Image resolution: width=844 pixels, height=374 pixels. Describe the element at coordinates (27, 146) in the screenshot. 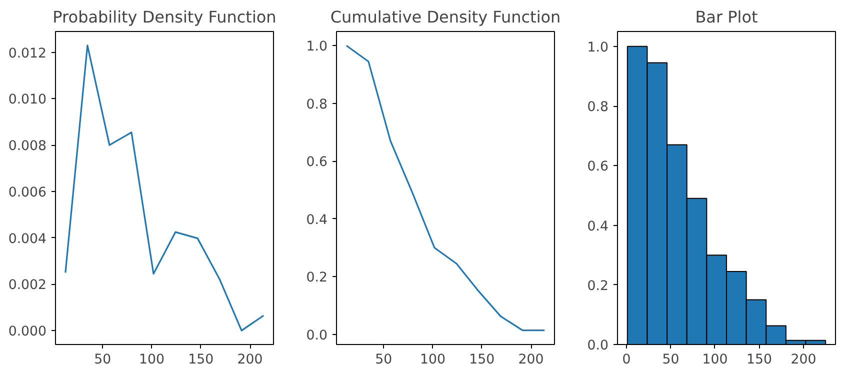

I see `y-tick-label: 0.008` at that location.